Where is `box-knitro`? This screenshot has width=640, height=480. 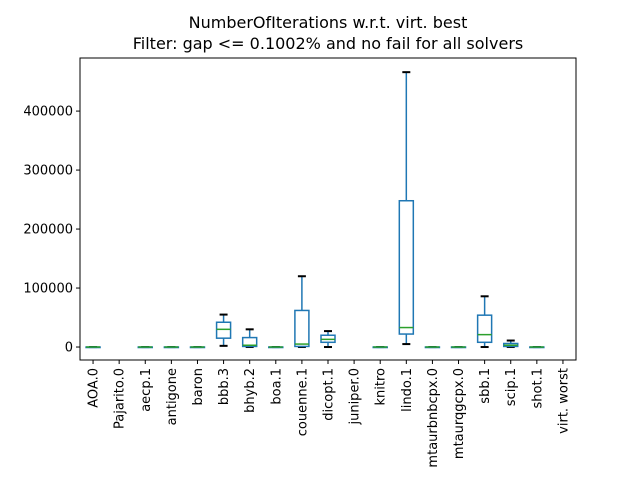 box-knitro is located at coordinates (380, 347).